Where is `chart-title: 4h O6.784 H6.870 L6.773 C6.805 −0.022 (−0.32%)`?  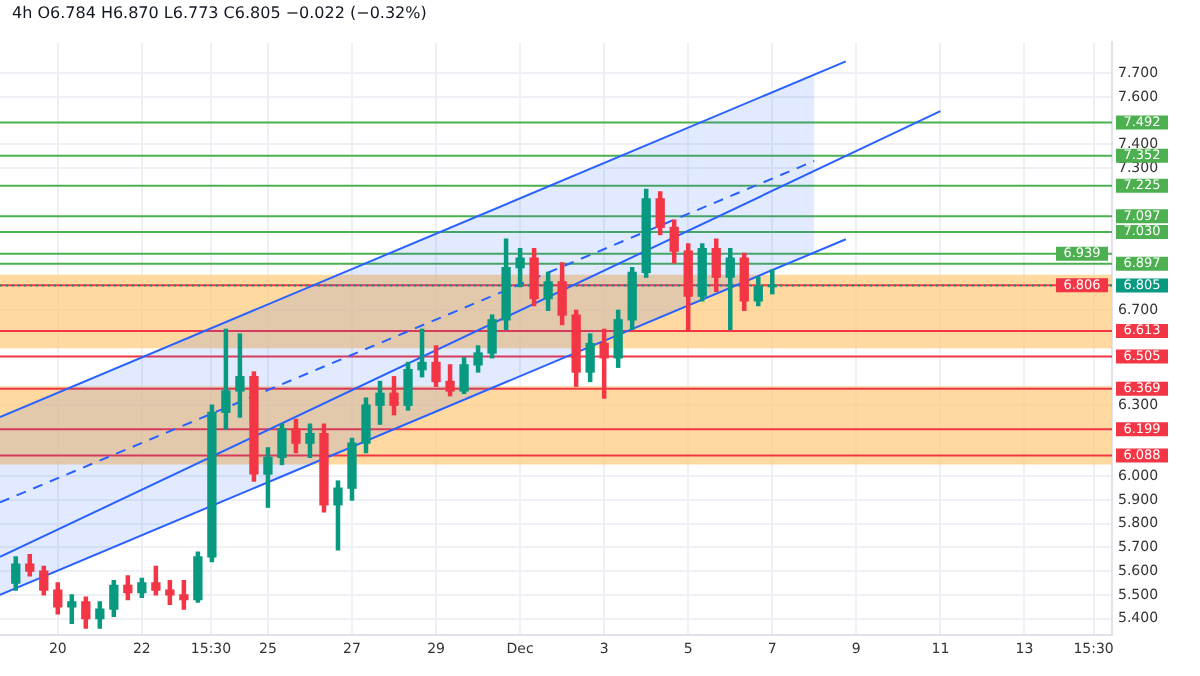 chart-title: 4h O6.784 H6.870 L6.773 C6.805 −0.022 (−0.32%) is located at coordinates (219, 13).